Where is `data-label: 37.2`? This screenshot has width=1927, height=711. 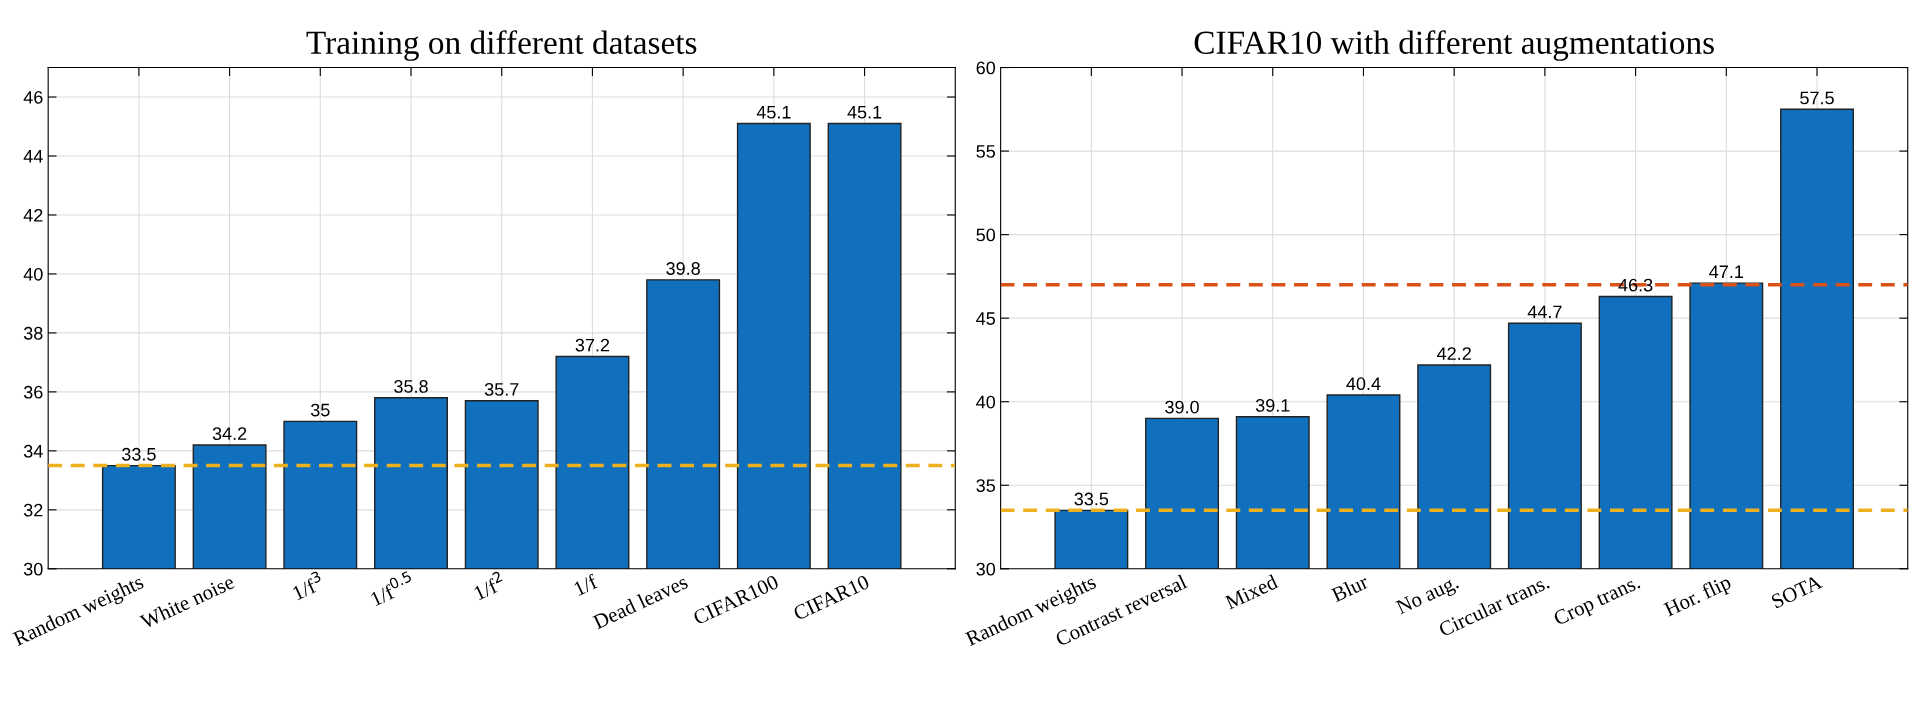 data-label: 37.2 is located at coordinates (592, 345).